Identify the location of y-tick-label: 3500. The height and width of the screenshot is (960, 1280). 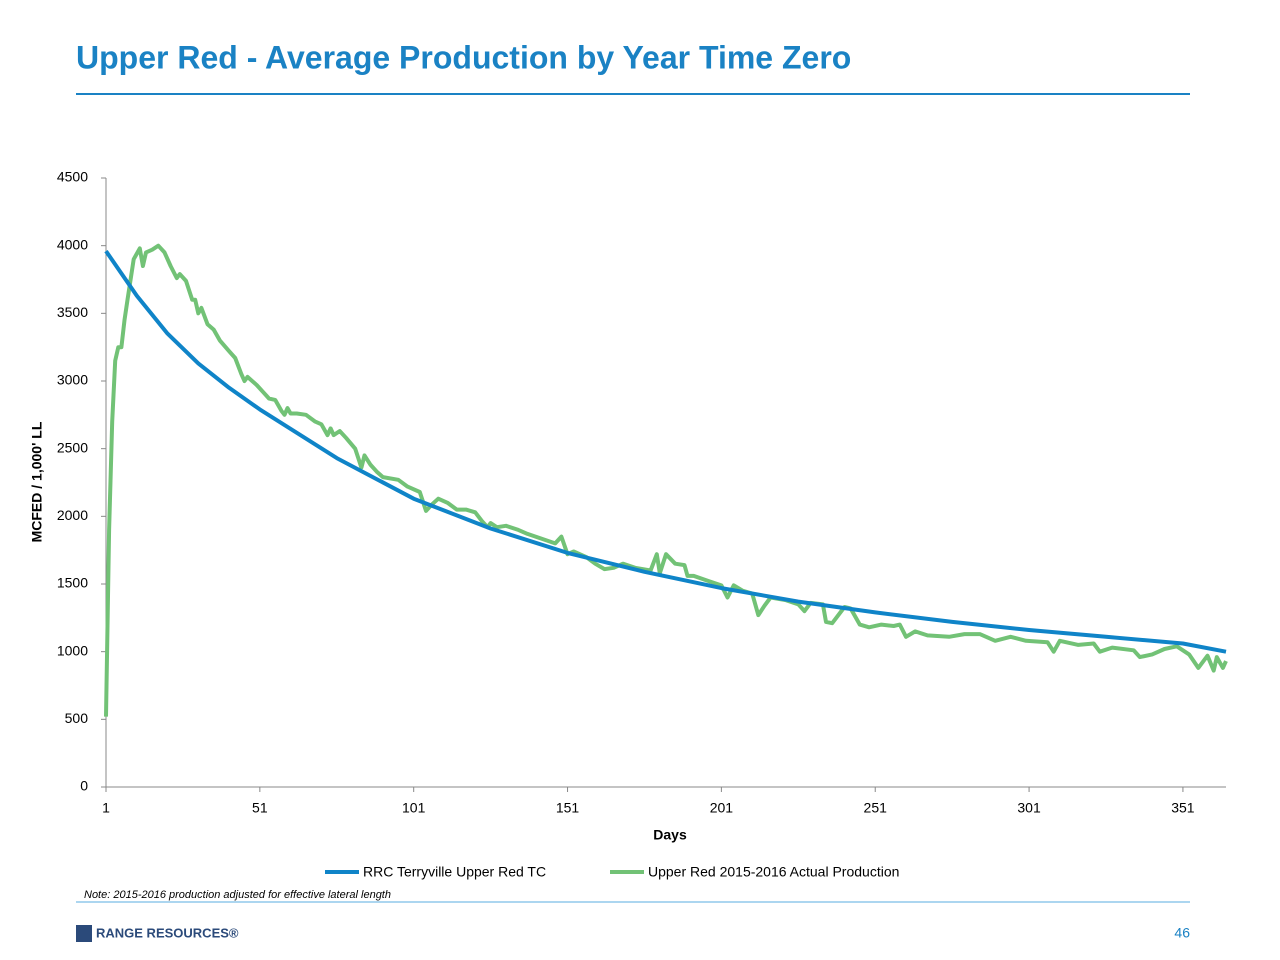
(72, 312).